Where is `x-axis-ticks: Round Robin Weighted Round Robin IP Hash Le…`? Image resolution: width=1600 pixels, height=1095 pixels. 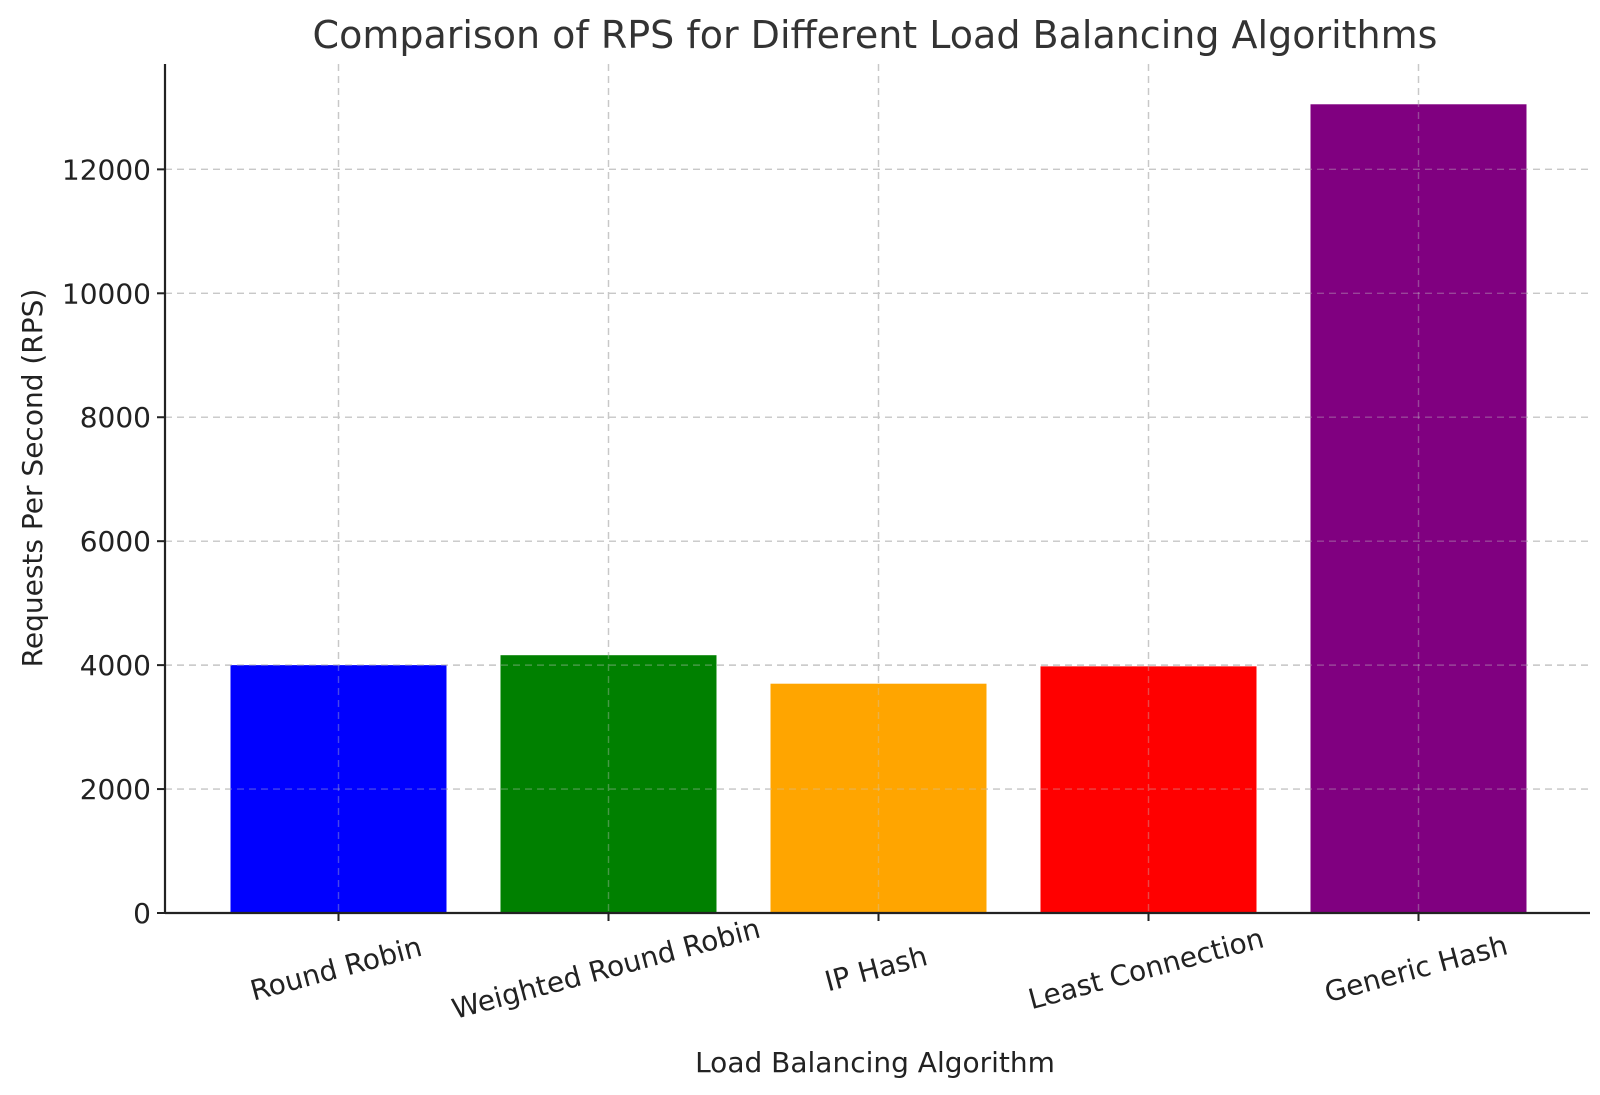
x-axis-ticks: Round Robin Weighted Round Robin IP Hash Le… is located at coordinates (879, 969).